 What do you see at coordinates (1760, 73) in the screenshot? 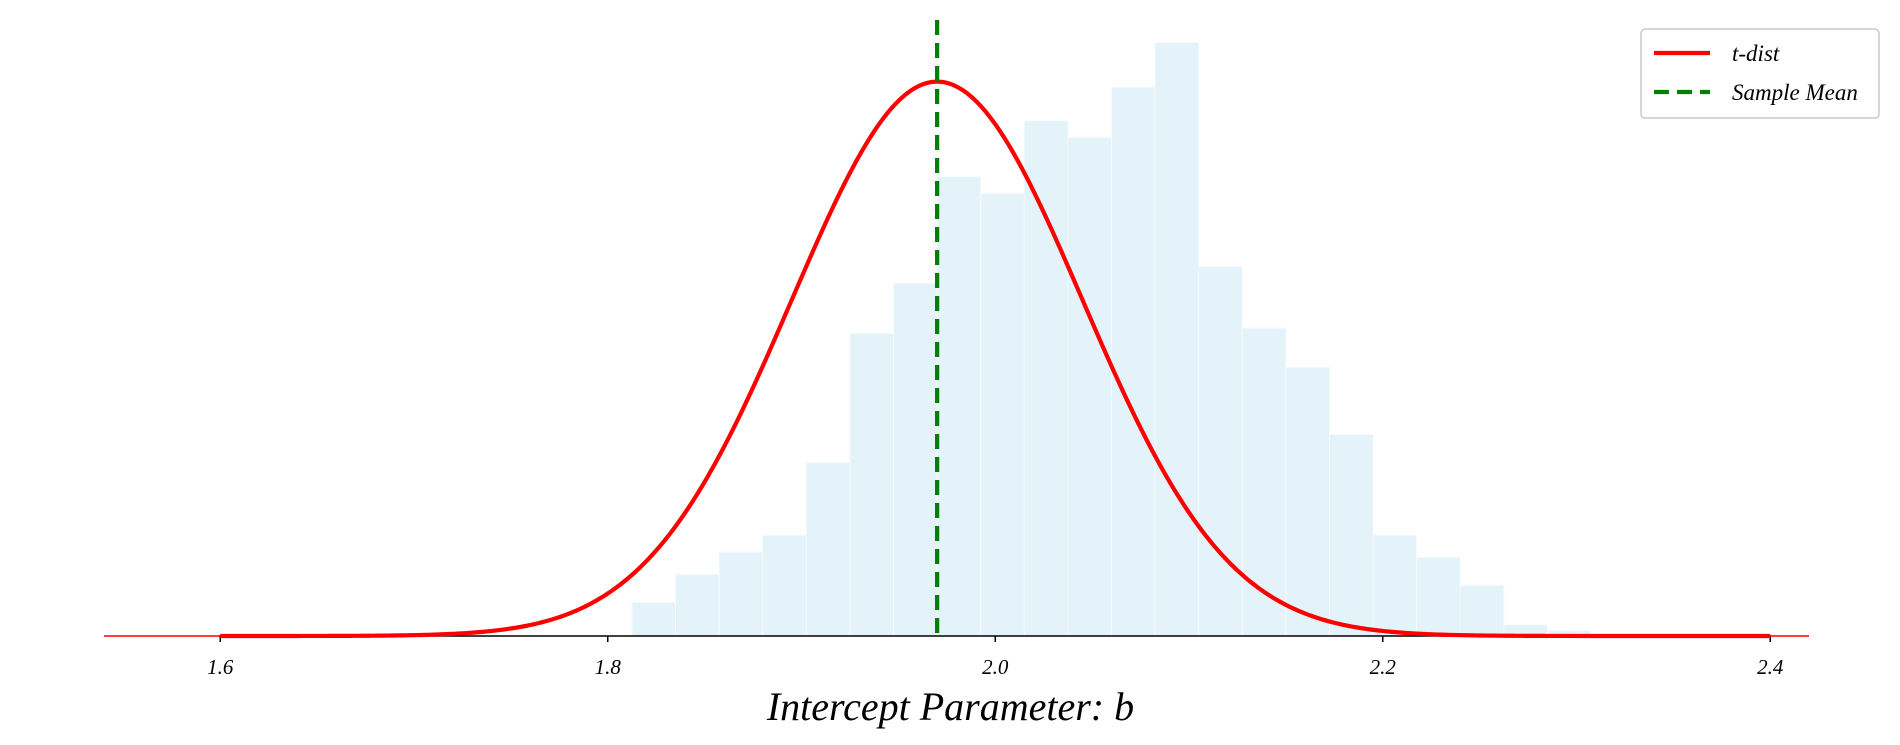
I see `legend: t-dist Sample Mean` at bounding box center [1760, 73].